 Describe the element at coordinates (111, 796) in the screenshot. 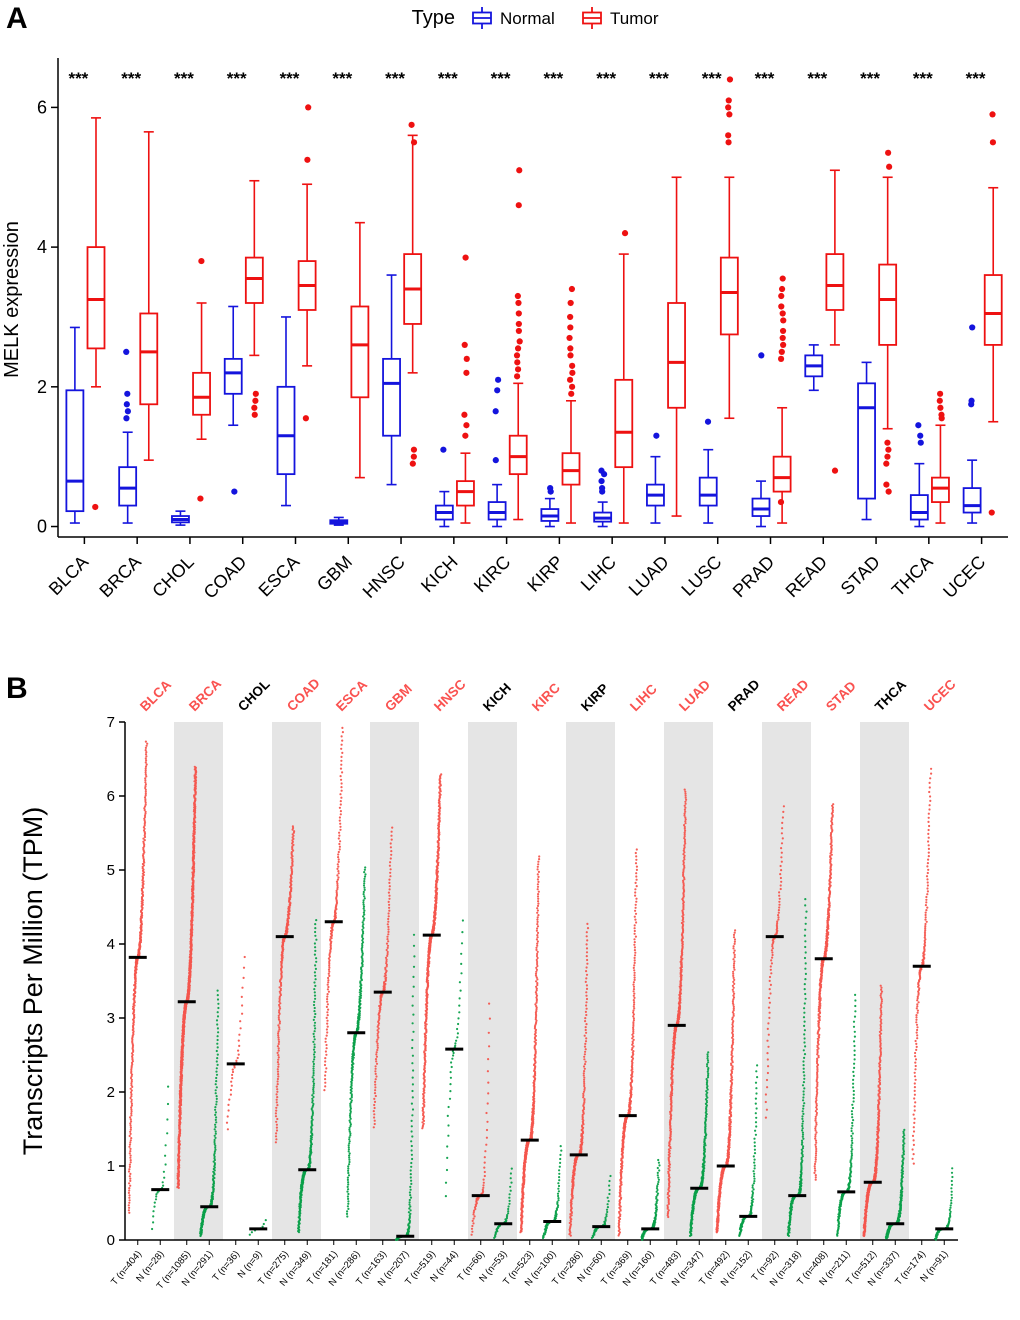

I see `y-tick-label: 6` at that location.